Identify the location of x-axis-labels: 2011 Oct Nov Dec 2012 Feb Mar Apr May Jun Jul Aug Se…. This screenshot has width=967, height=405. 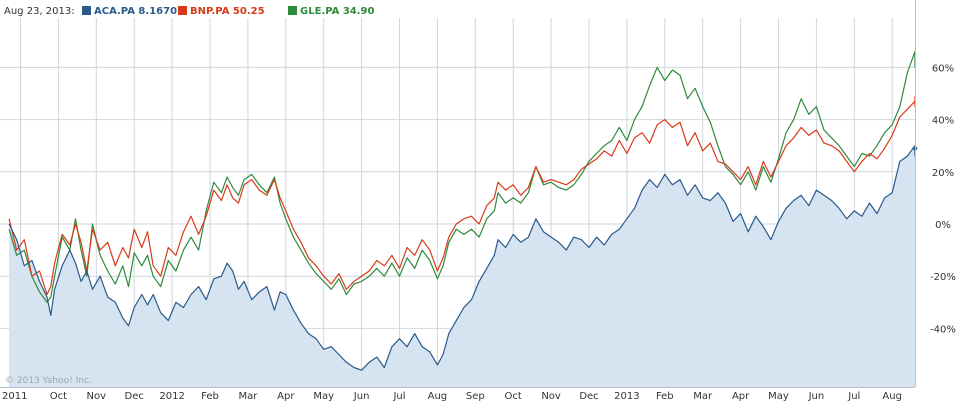
(452, 396).